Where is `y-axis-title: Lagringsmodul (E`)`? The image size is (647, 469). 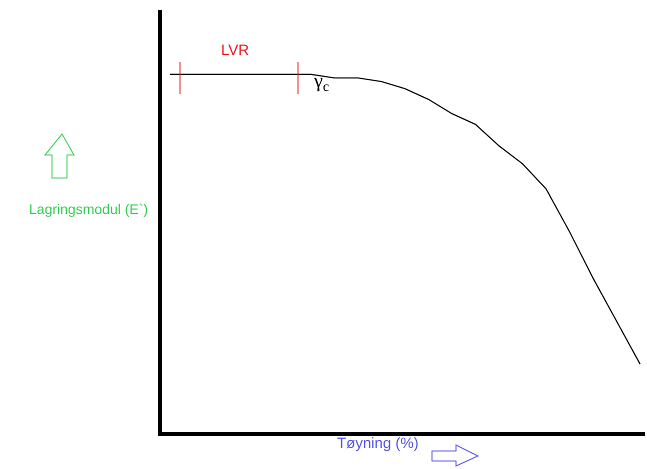
y-axis-title: Lagringsmodul (E`) is located at coordinates (88, 209).